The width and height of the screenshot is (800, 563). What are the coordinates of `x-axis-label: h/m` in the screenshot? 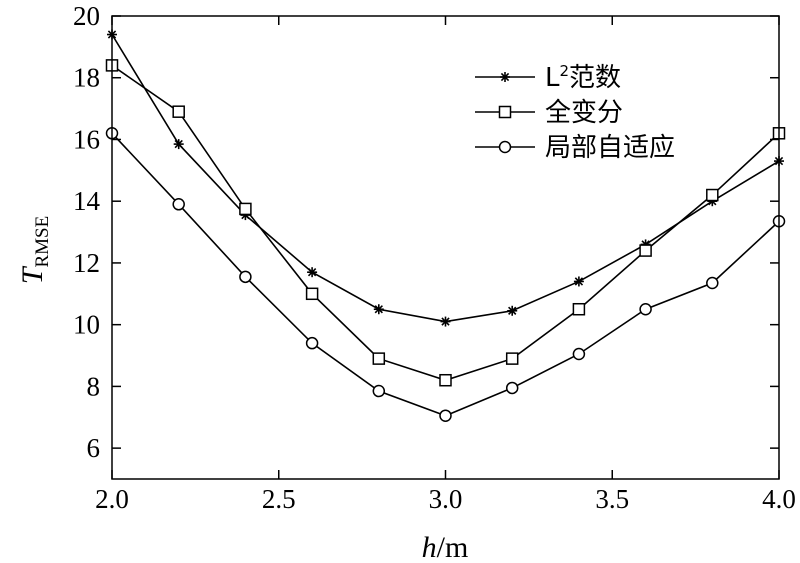 It's located at (445, 547).